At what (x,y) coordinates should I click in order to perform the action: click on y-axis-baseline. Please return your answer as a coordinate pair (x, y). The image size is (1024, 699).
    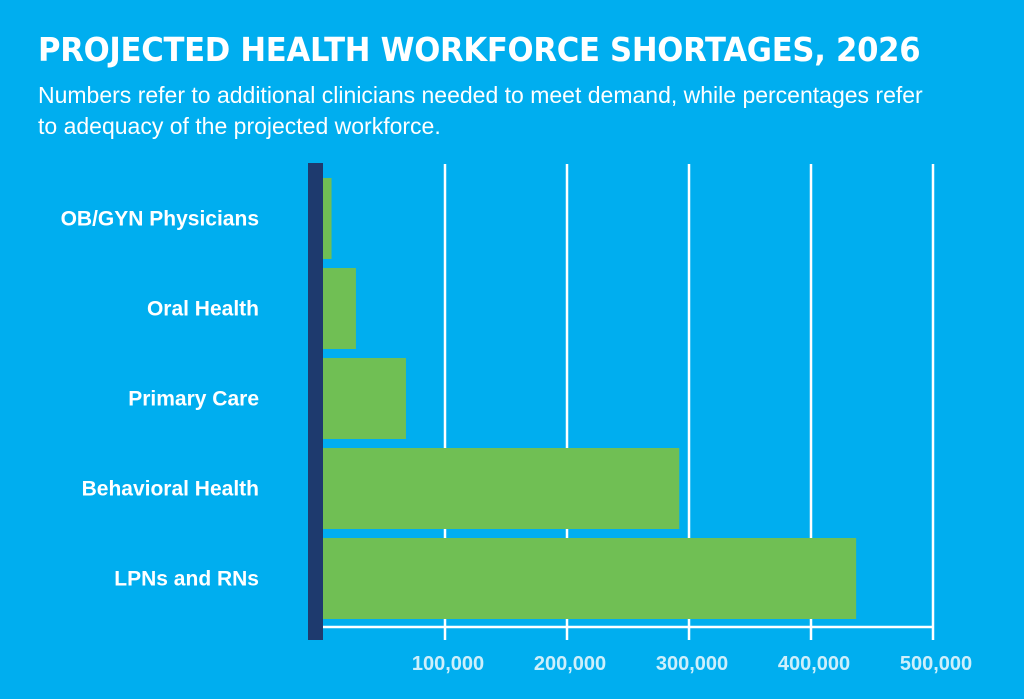
    Looking at the image, I should click on (315, 401).